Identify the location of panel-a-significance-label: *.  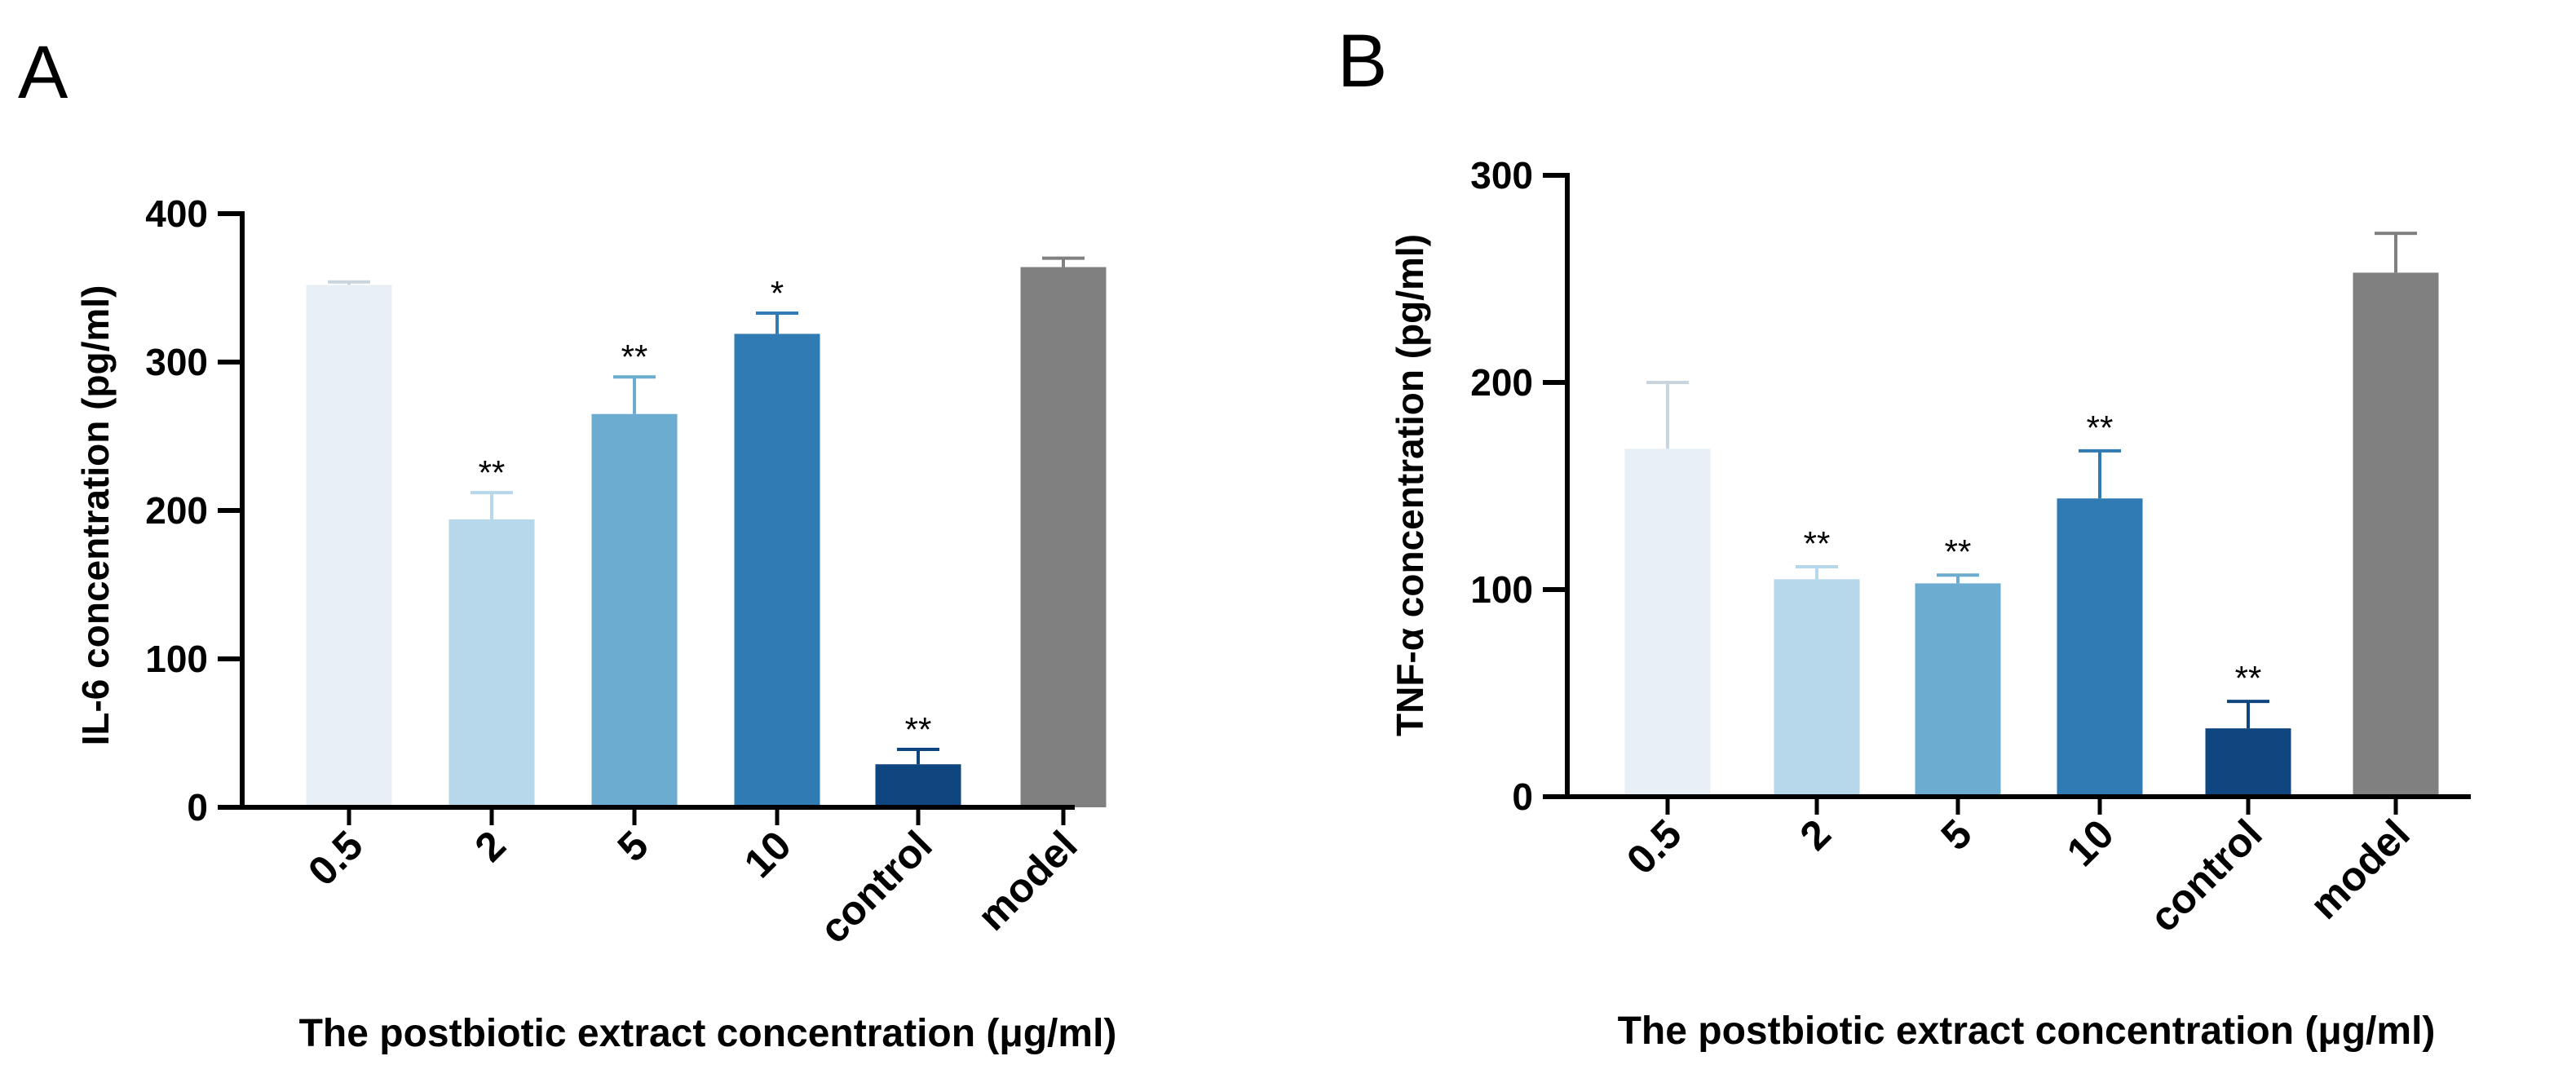
(777, 293).